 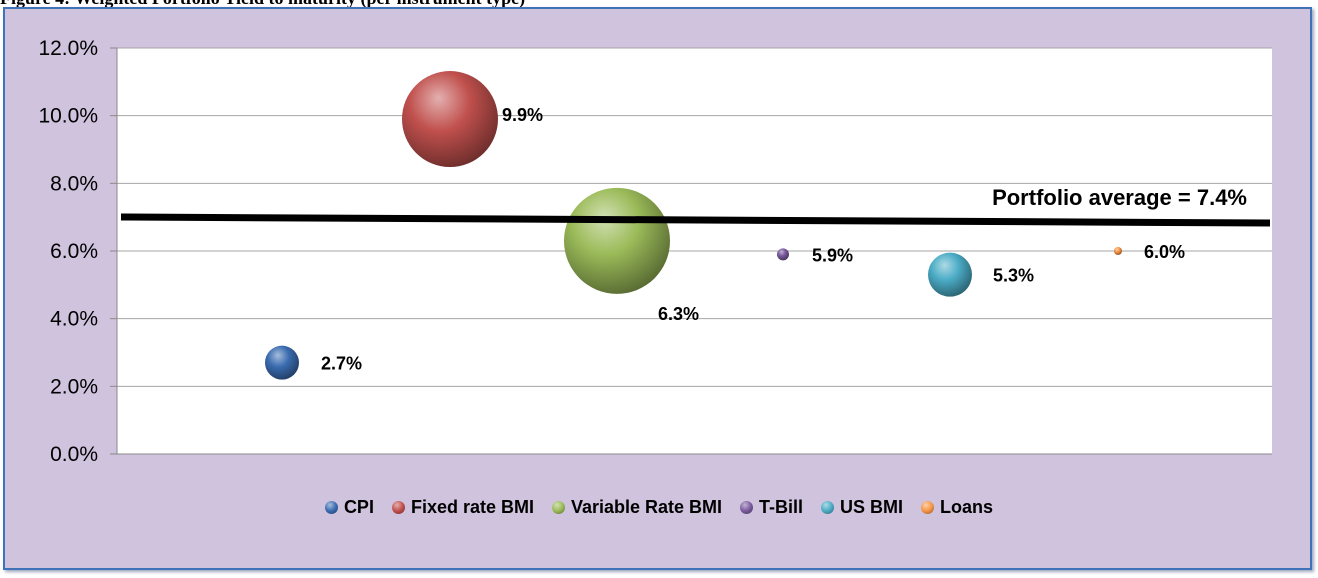 I want to click on data-label: 9.9%, so click(x=522, y=115).